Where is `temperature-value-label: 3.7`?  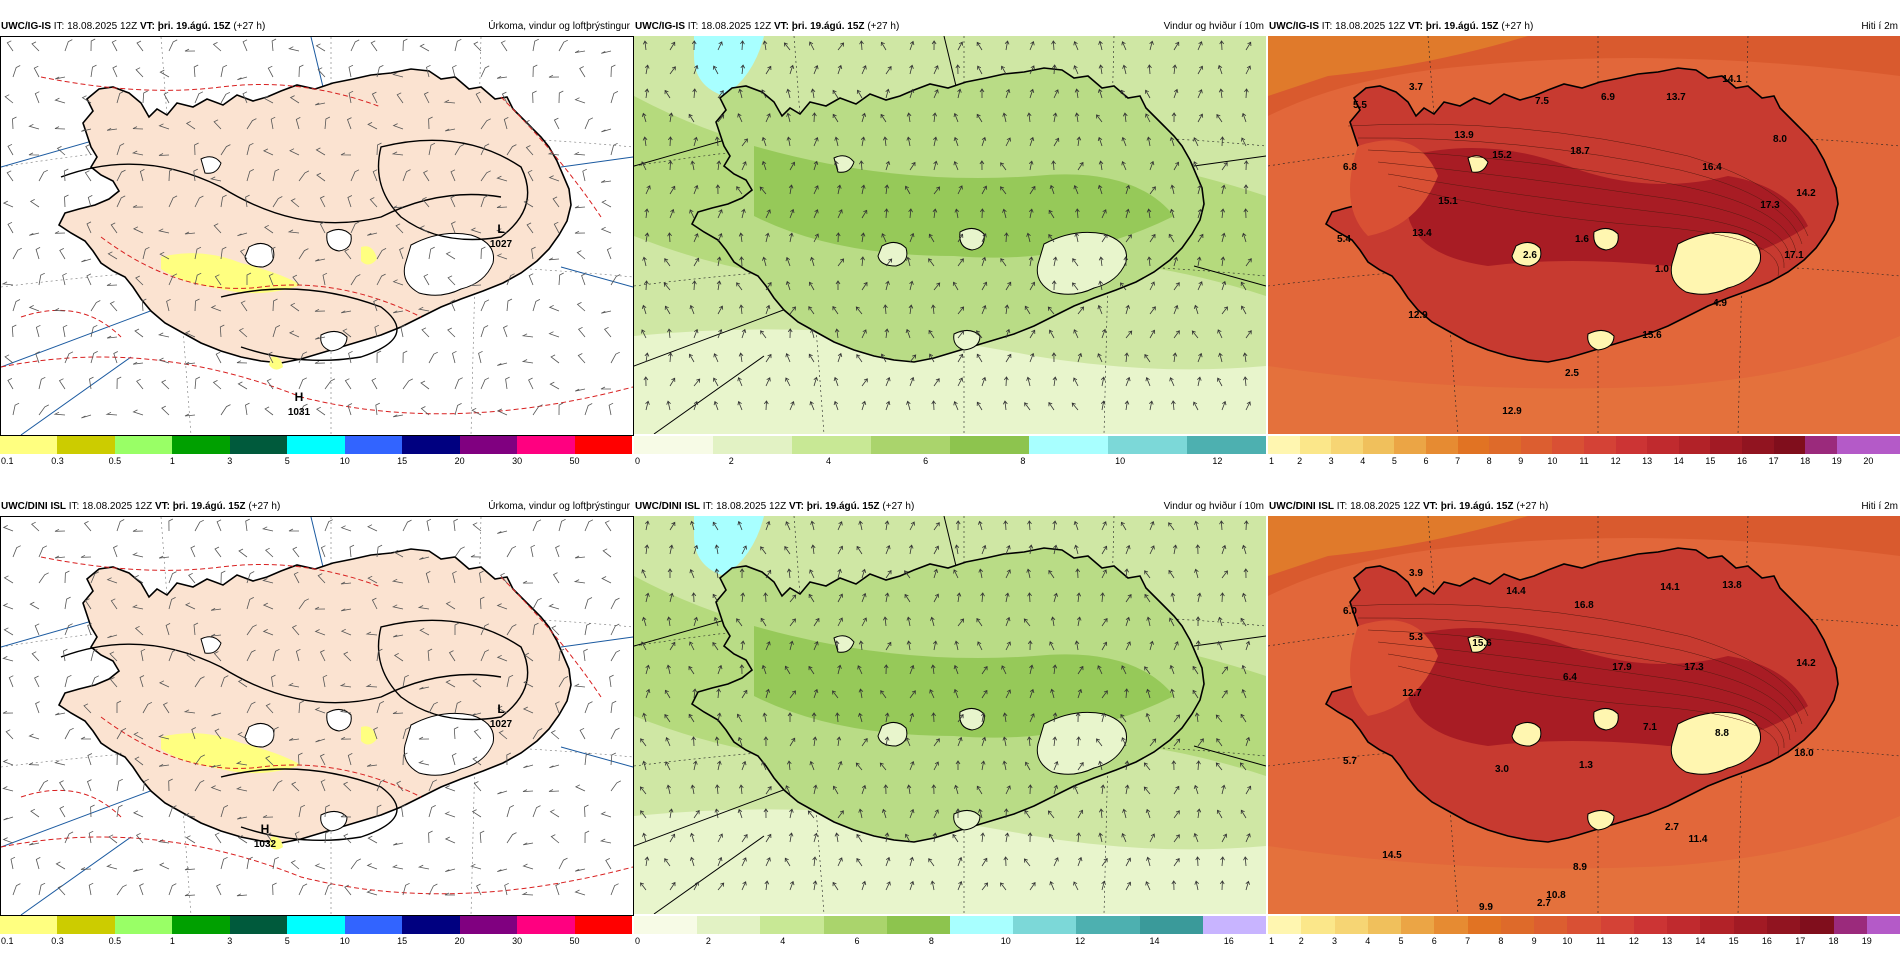 temperature-value-label: 3.7 is located at coordinates (1416, 87).